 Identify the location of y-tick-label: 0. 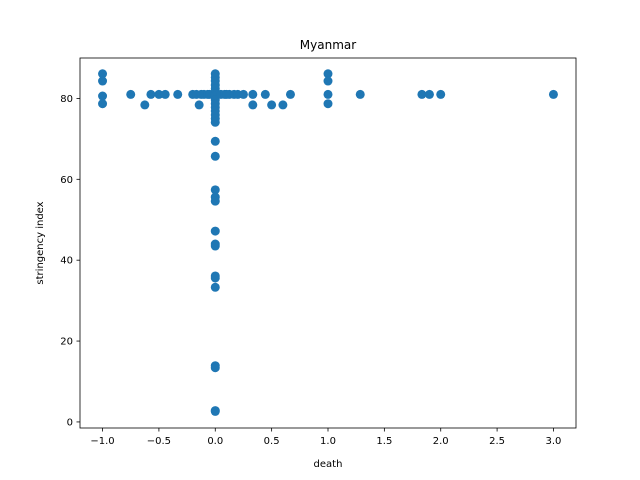
(70, 422).